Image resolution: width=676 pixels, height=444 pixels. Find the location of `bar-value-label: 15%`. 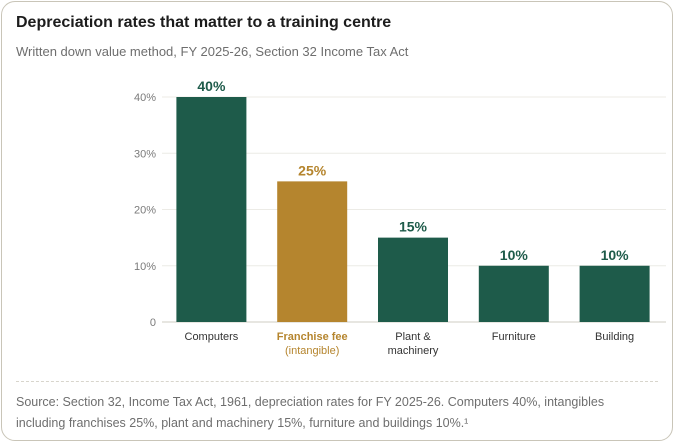

bar-value-label: 15% is located at coordinates (413, 227).